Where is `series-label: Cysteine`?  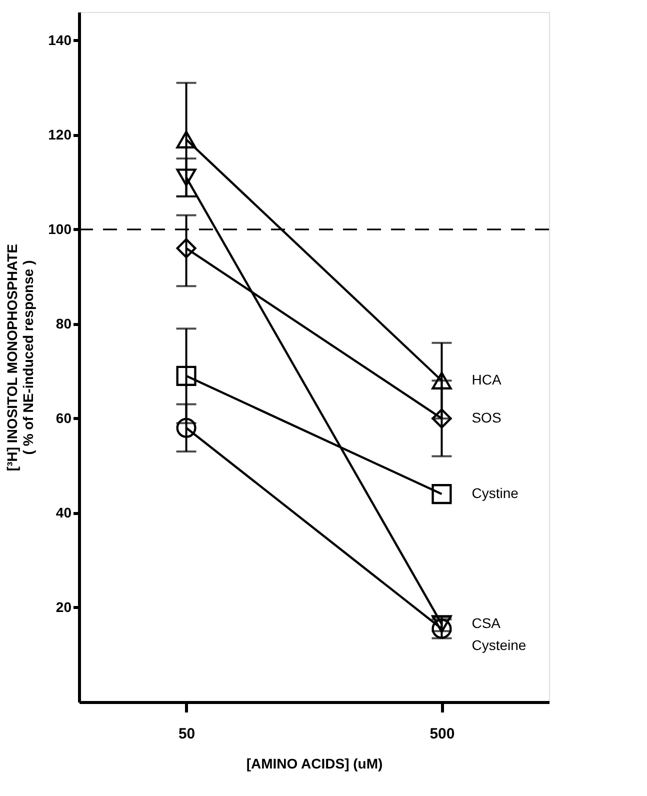 series-label: Cysteine is located at coordinates (499, 645).